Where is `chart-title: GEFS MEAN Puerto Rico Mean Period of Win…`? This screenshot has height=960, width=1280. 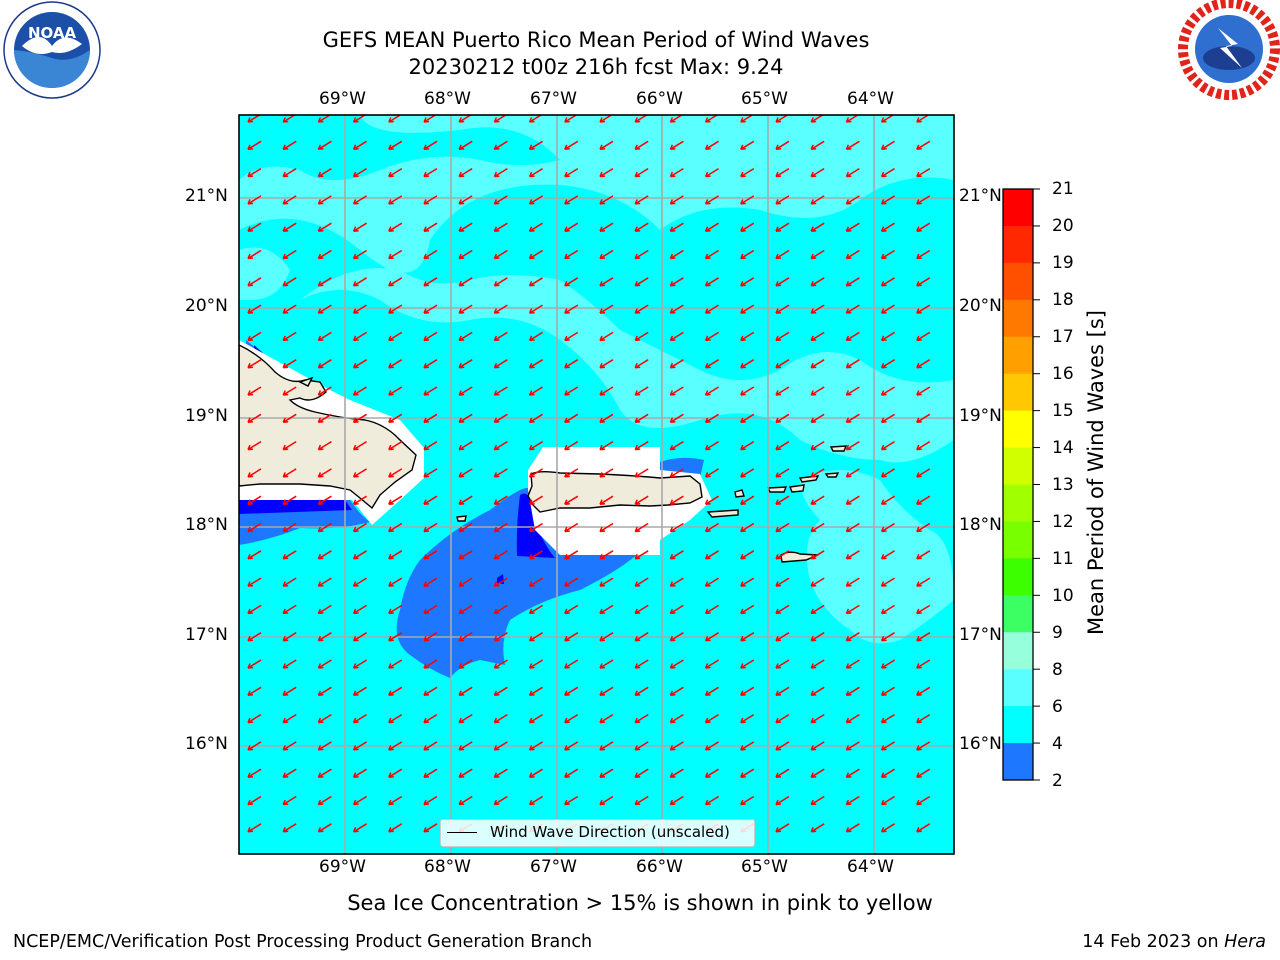
chart-title: GEFS MEAN Puerto Rico Mean Period of Win… is located at coordinates (596, 40).